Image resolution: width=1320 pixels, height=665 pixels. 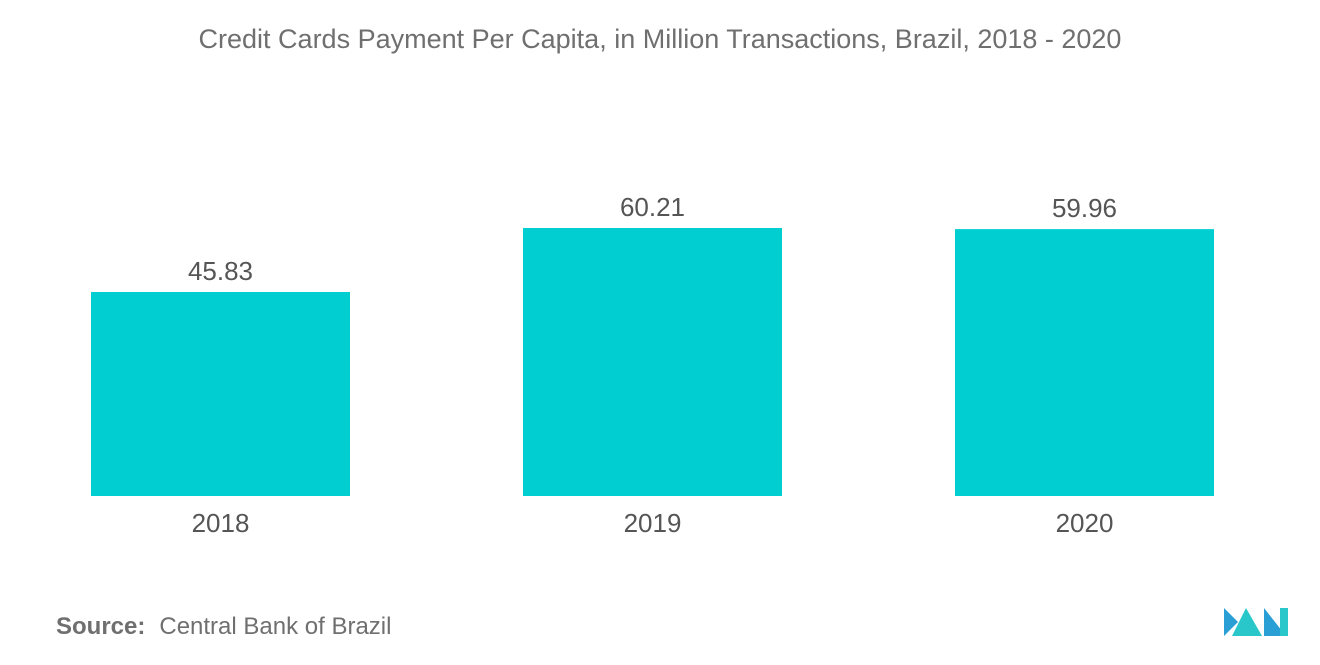 What do you see at coordinates (220, 394) in the screenshot?
I see `bar-2018` at bounding box center [220, 394].